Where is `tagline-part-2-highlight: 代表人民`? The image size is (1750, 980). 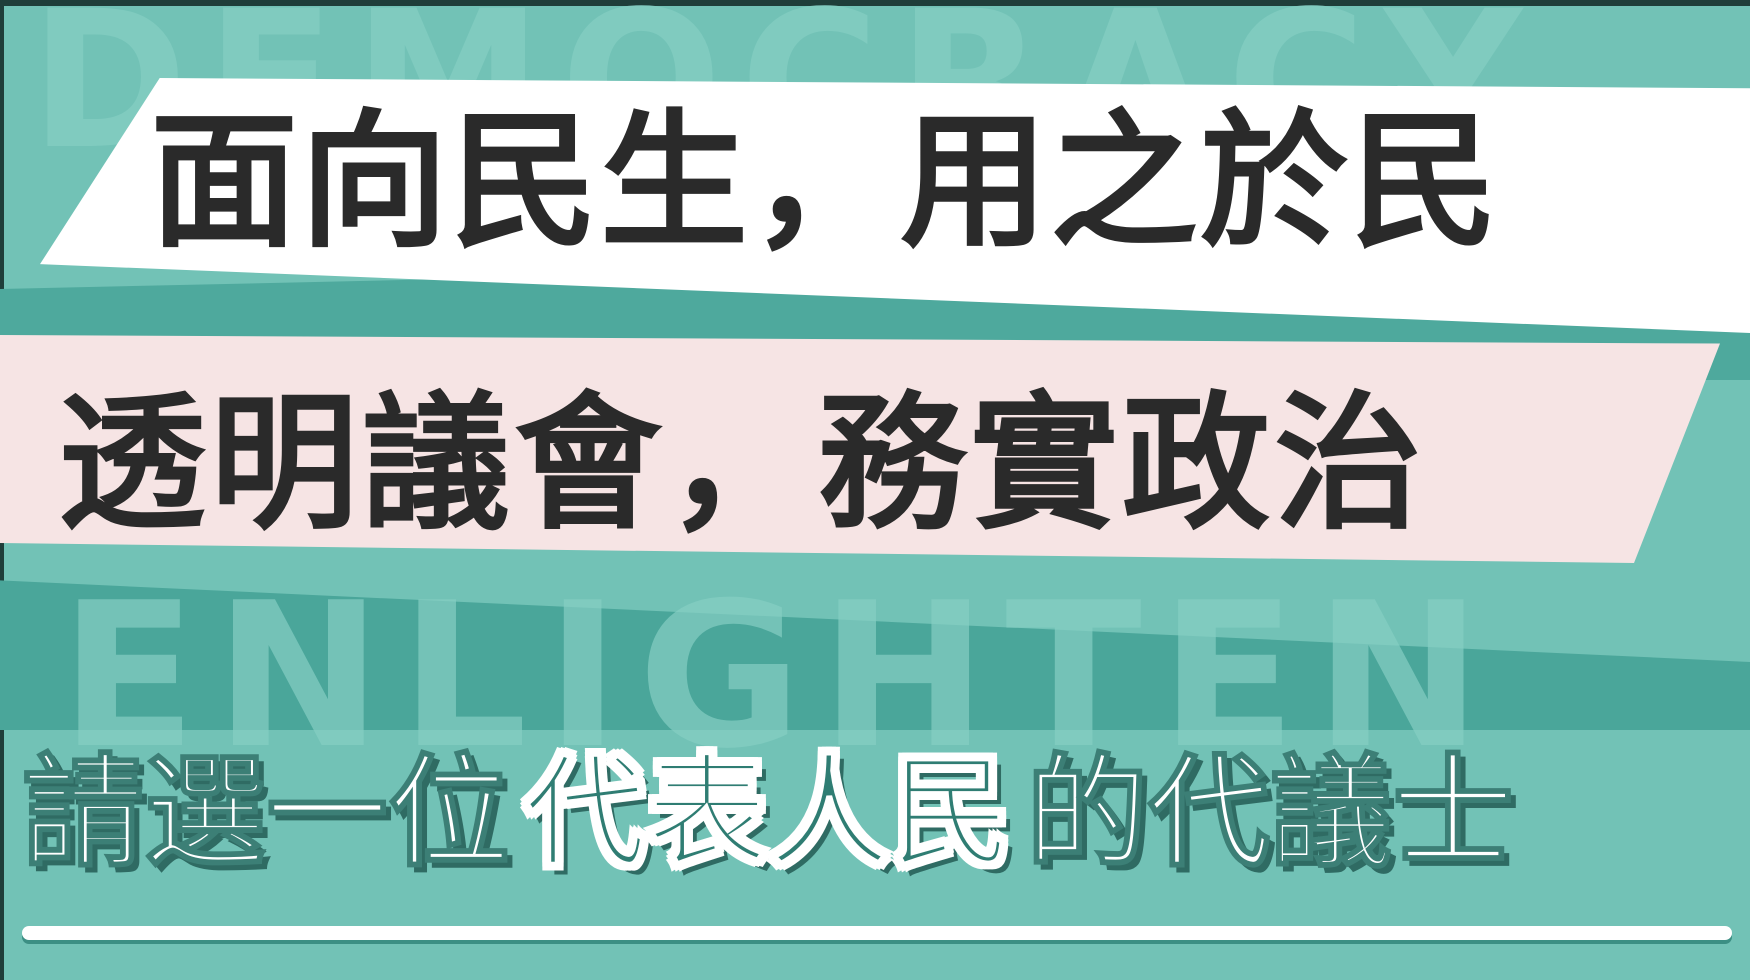
tagline-part-2-highlight: 代表人民 is located at coordinates (768, 813).